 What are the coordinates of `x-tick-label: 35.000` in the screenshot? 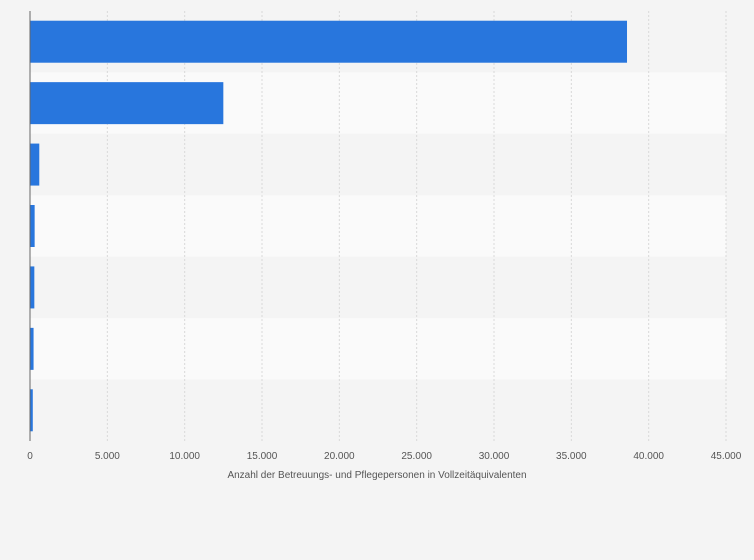 It's located at (571, 456).